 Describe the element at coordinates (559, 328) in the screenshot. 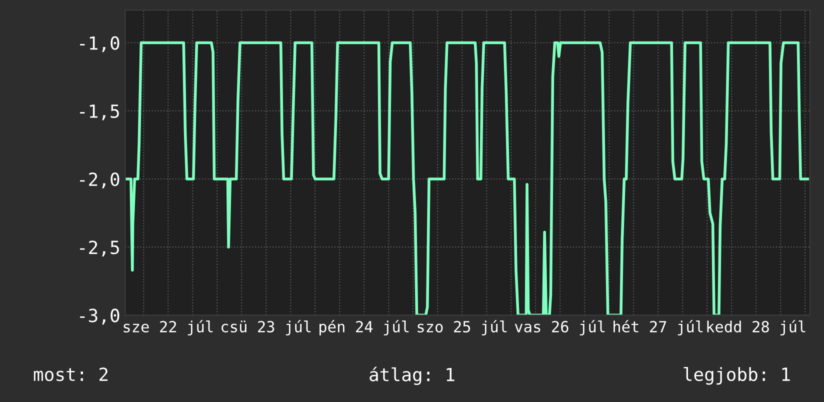

I see `x-tick-label: vas 26 júl` at that location.